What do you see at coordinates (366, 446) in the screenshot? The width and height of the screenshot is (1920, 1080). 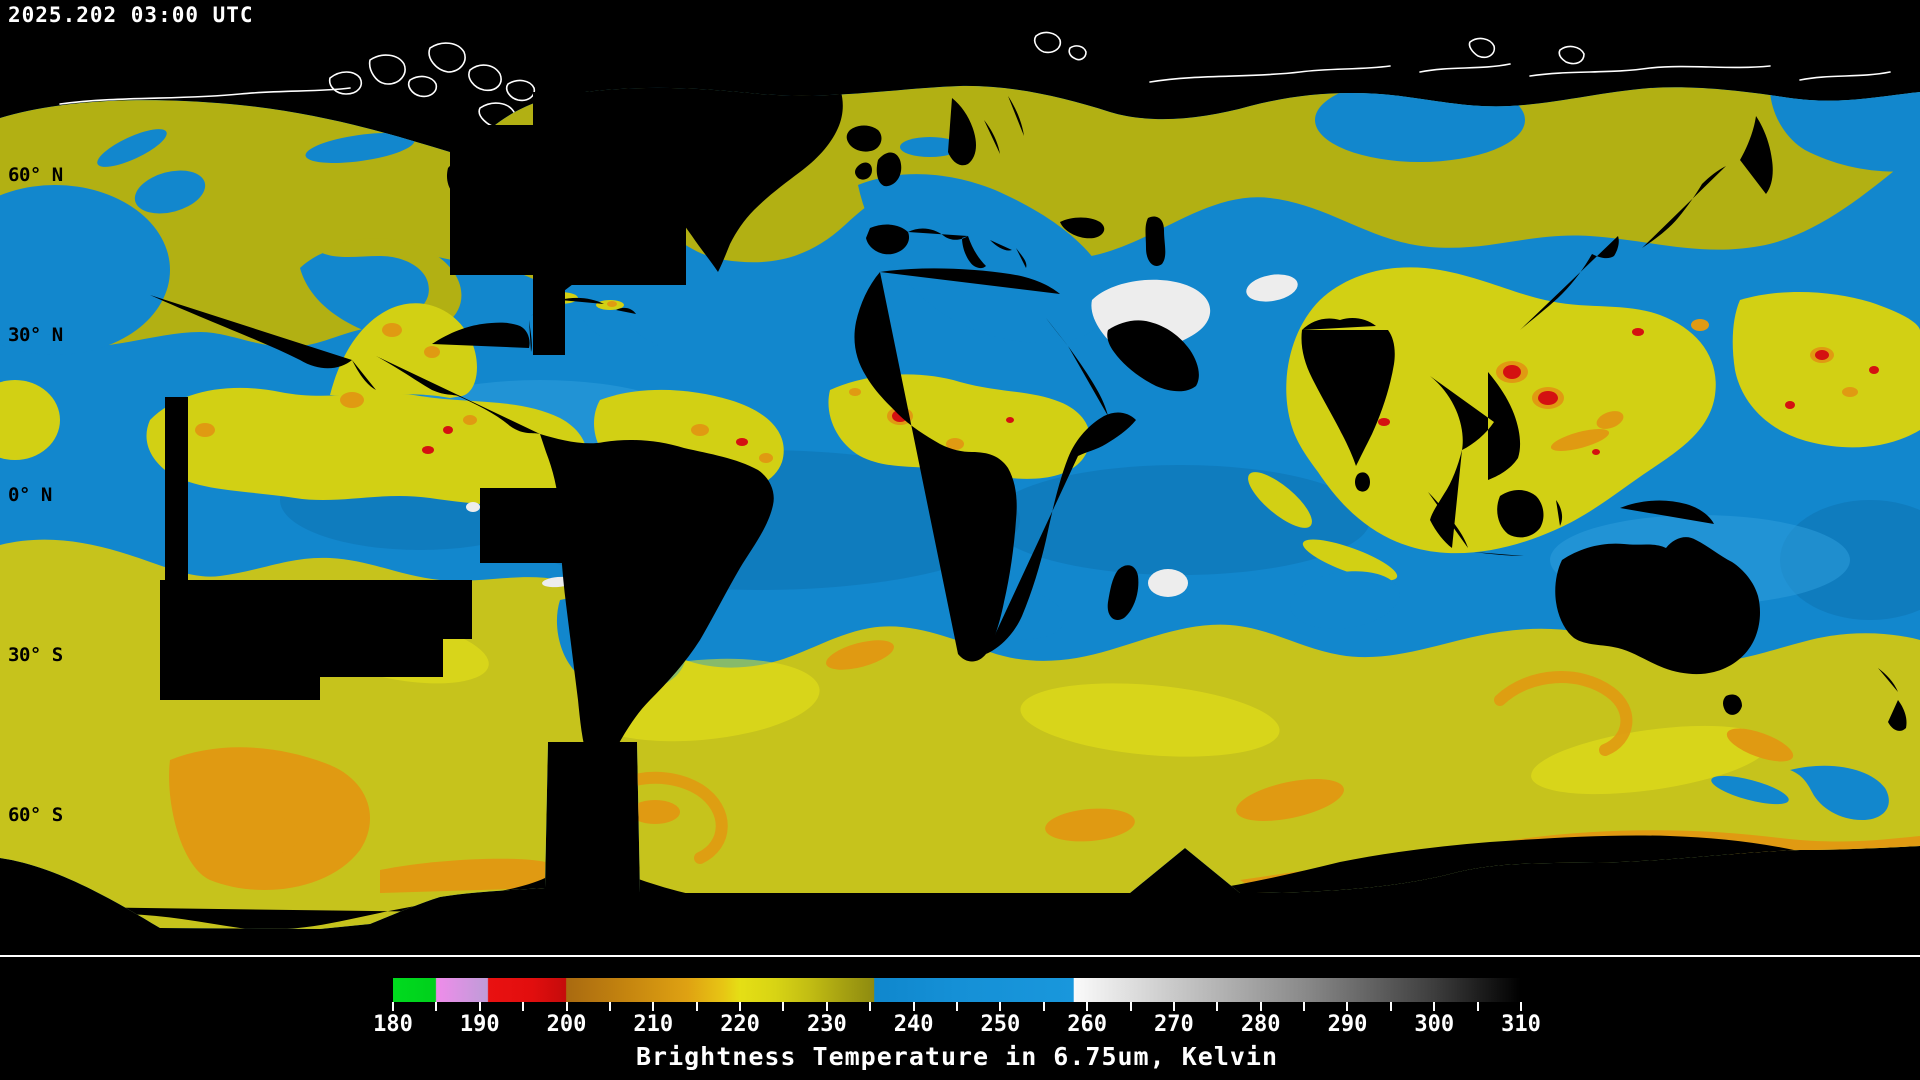 I see `east-pacific-itcz` at bounding box center [366, 446].